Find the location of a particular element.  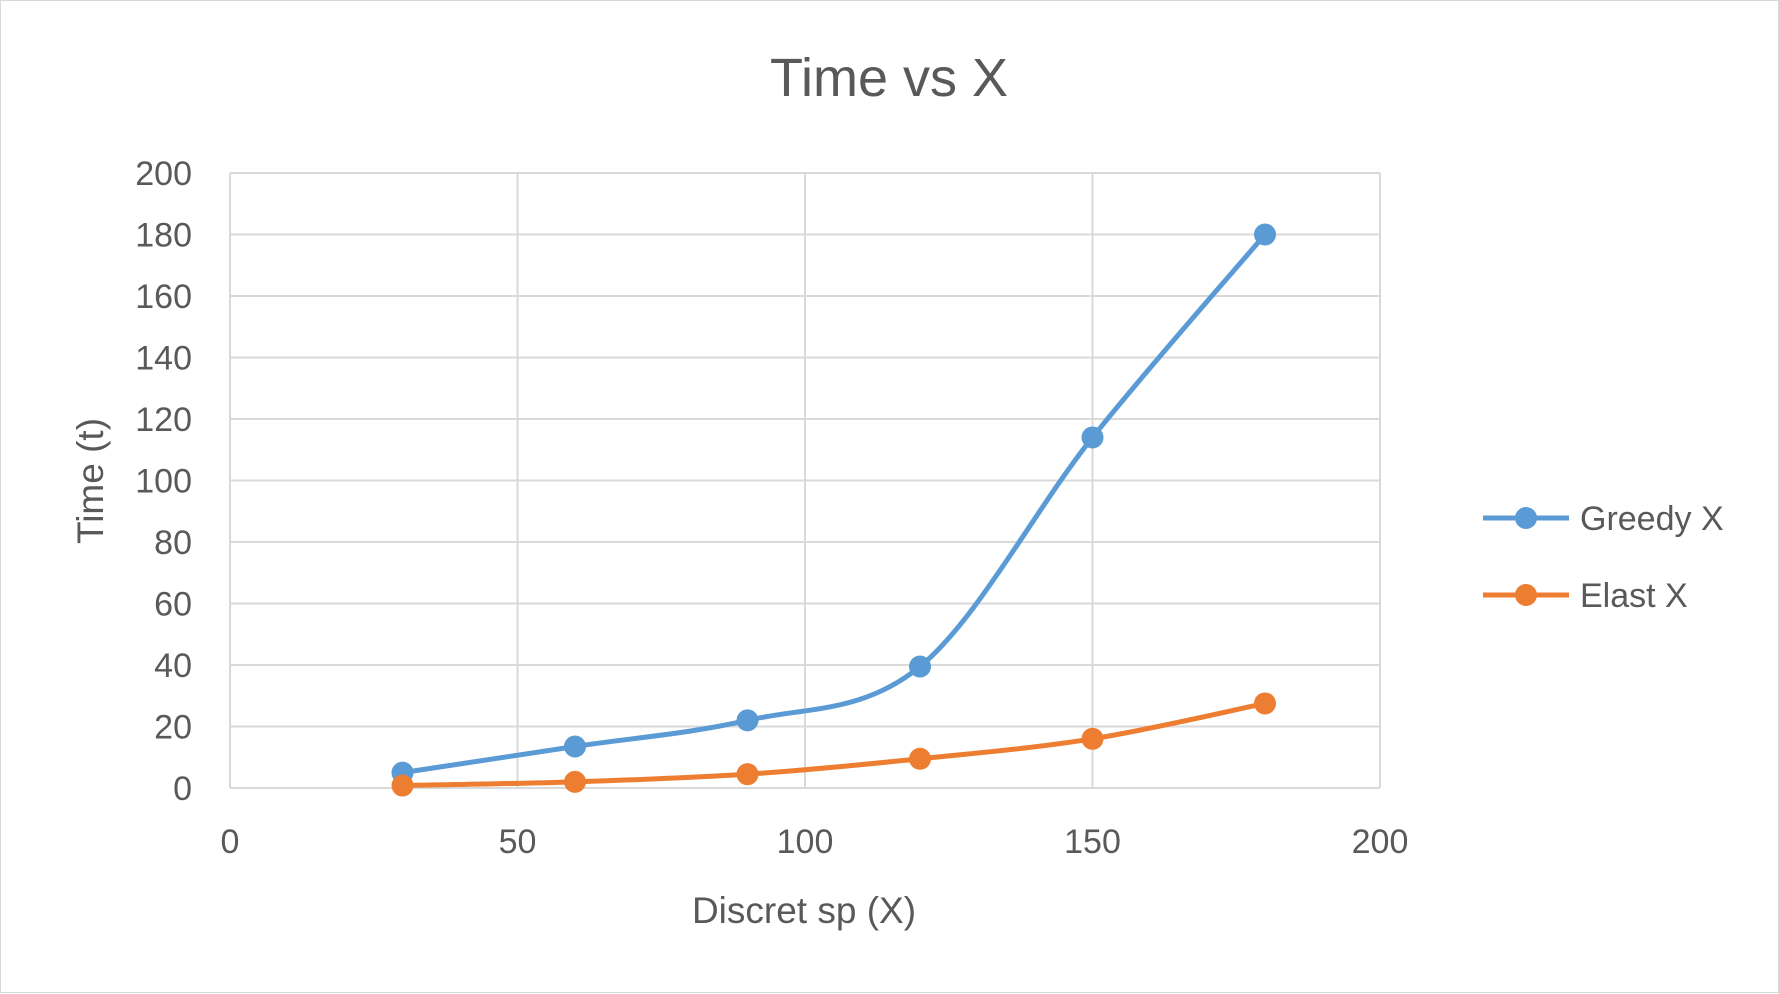

x-axis-title: Discret sp (X) is located at coordinates (804, 910).